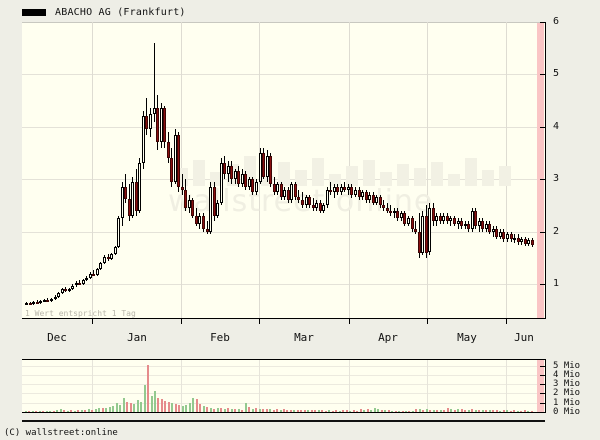 This screenshot has height=440, width=600. What do you see at coordinates (279, 74) in the screenshot?
I see `price-gridline` at bounding box center [279, 74].